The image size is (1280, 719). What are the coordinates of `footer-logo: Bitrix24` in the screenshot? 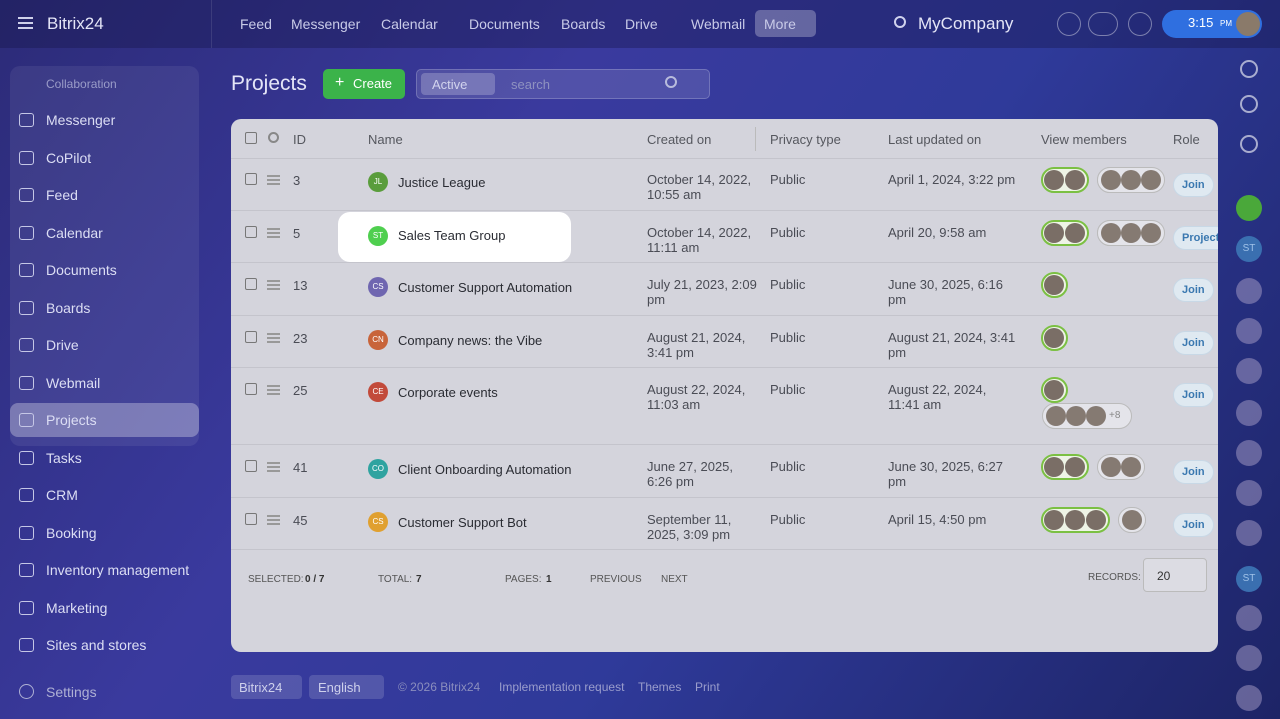 It's located at (266, 687).